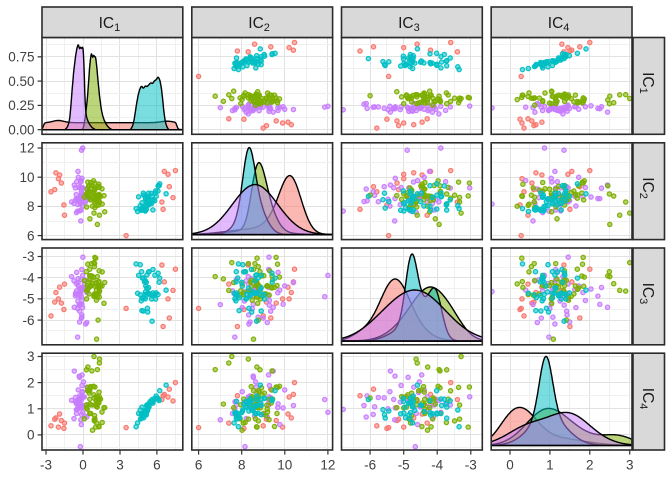 The image size is (672, 485). Describe the element at coordinates (21, 105) in the screenshot. I see `svg-text: 0.25` at that location.